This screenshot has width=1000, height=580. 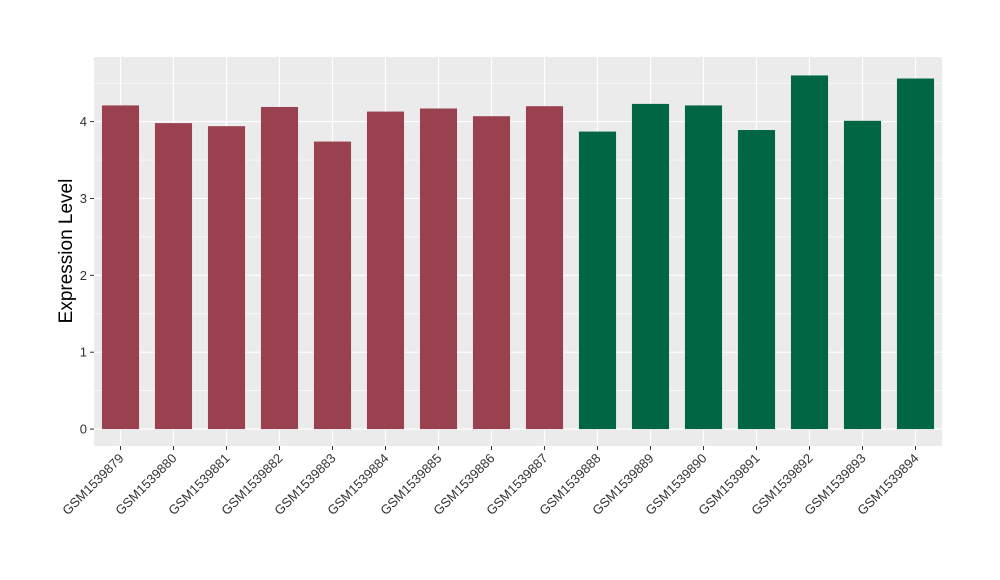 What do you see at coordinates (83, 429) in the screenshot?
I see `y-tick-label: 0` at bounding box center [83, 429].